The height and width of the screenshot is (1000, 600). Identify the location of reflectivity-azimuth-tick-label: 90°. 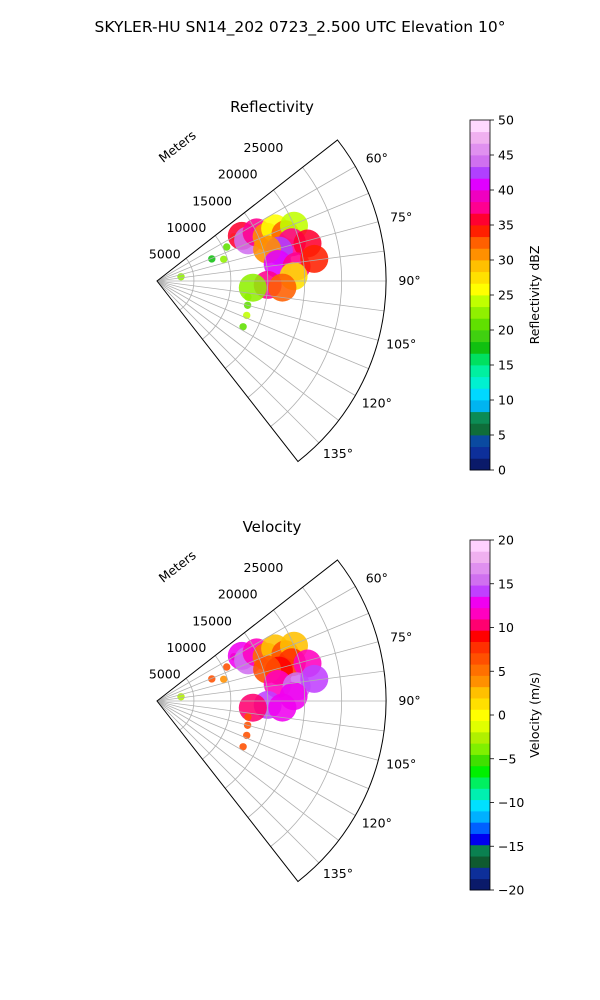
(409, 280).